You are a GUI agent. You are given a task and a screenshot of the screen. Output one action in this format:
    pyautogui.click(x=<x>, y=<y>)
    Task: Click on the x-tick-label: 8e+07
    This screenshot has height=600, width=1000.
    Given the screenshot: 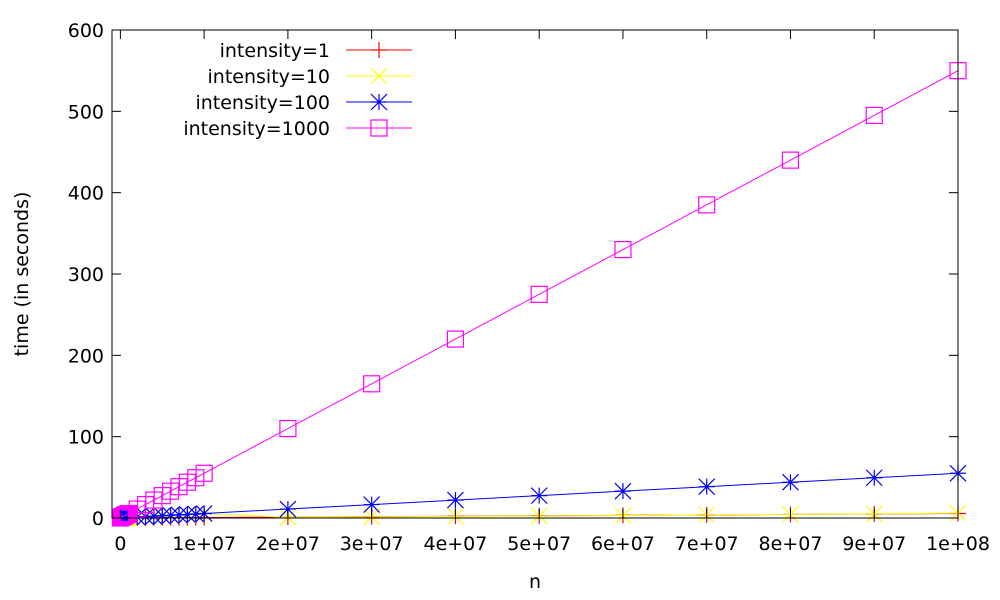 What is the action you would take?
    pyautogui.click(x=791, y=544)
    